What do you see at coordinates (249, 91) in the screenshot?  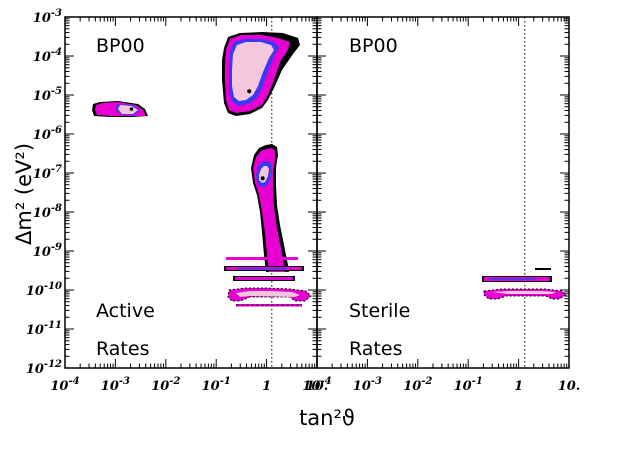 I see `best-fit-lma` at bounding box center [249, 91].